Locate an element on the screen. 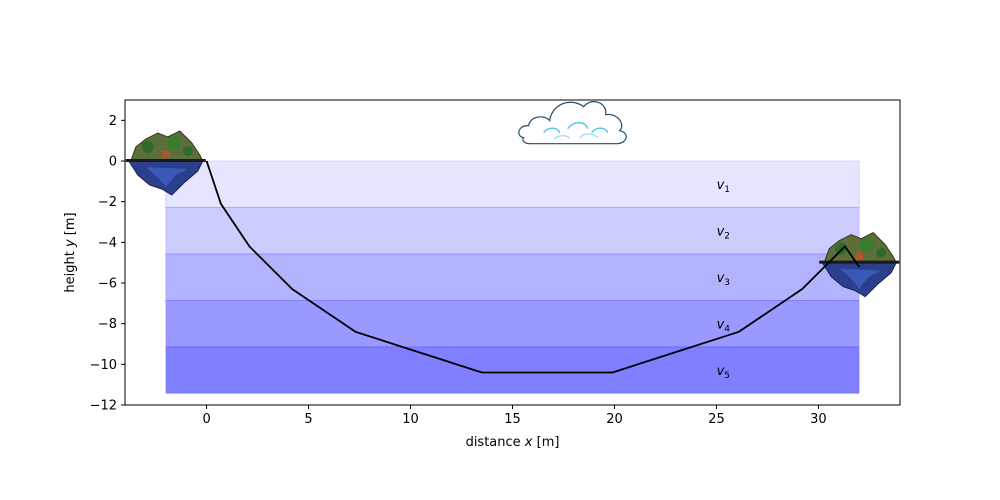  y-tick-label: 2 is located at coordinates (113, 121).